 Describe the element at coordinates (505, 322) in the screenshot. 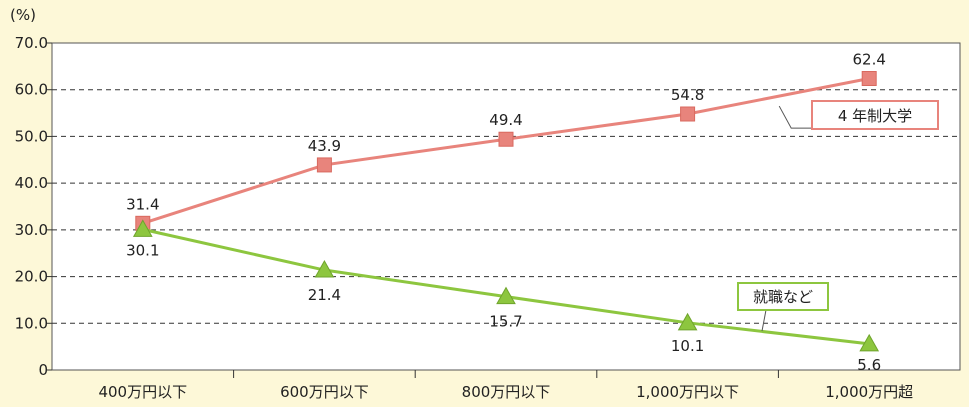

I see `data-label: 15.7` at that location.